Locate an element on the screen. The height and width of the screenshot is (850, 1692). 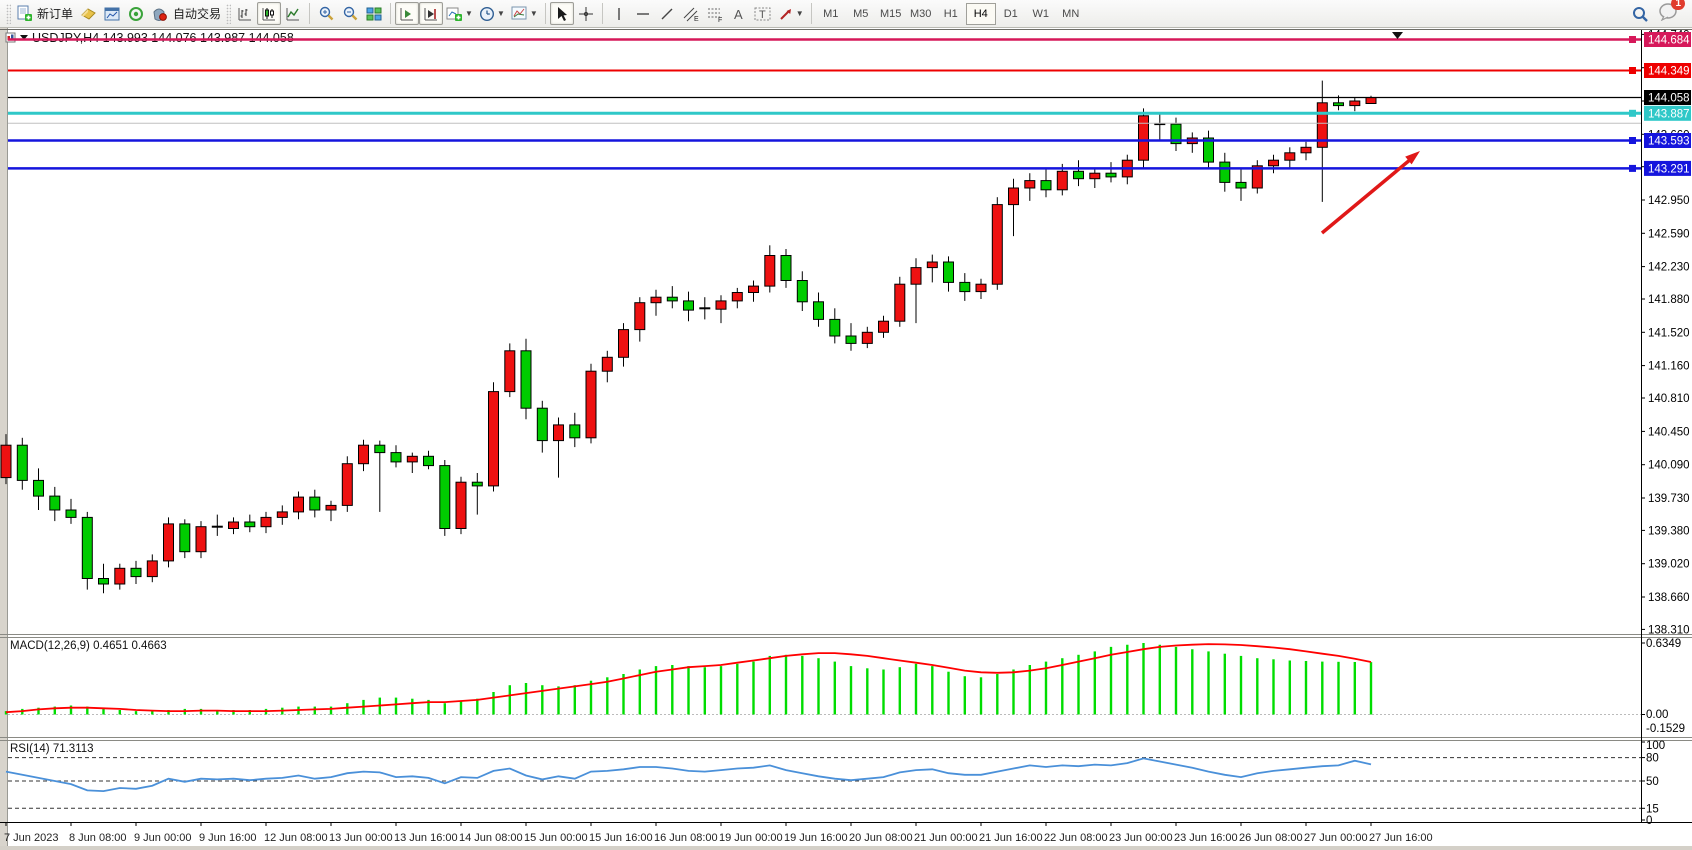
svg-text: 15 Jun 00:00 is located at coordinates (556, 838).